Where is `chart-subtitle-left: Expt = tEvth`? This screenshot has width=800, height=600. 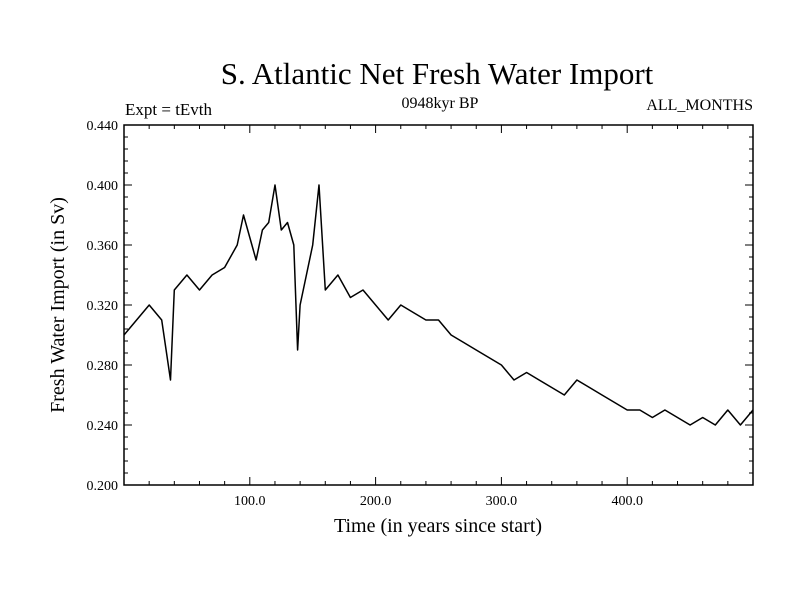 chart-subtitle-left: Expt = tEvth is located at coordinates (169, 109).